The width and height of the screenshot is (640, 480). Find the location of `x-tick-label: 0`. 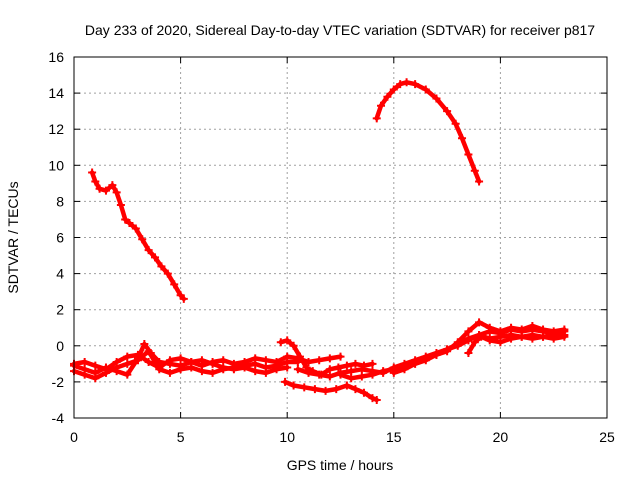

x-tick-label: 0 is located at coordinates (74, 437).